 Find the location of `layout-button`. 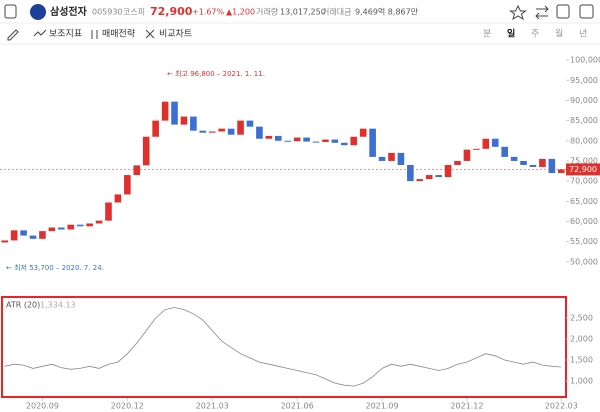

layout-button is located at coordinates (586, 11).